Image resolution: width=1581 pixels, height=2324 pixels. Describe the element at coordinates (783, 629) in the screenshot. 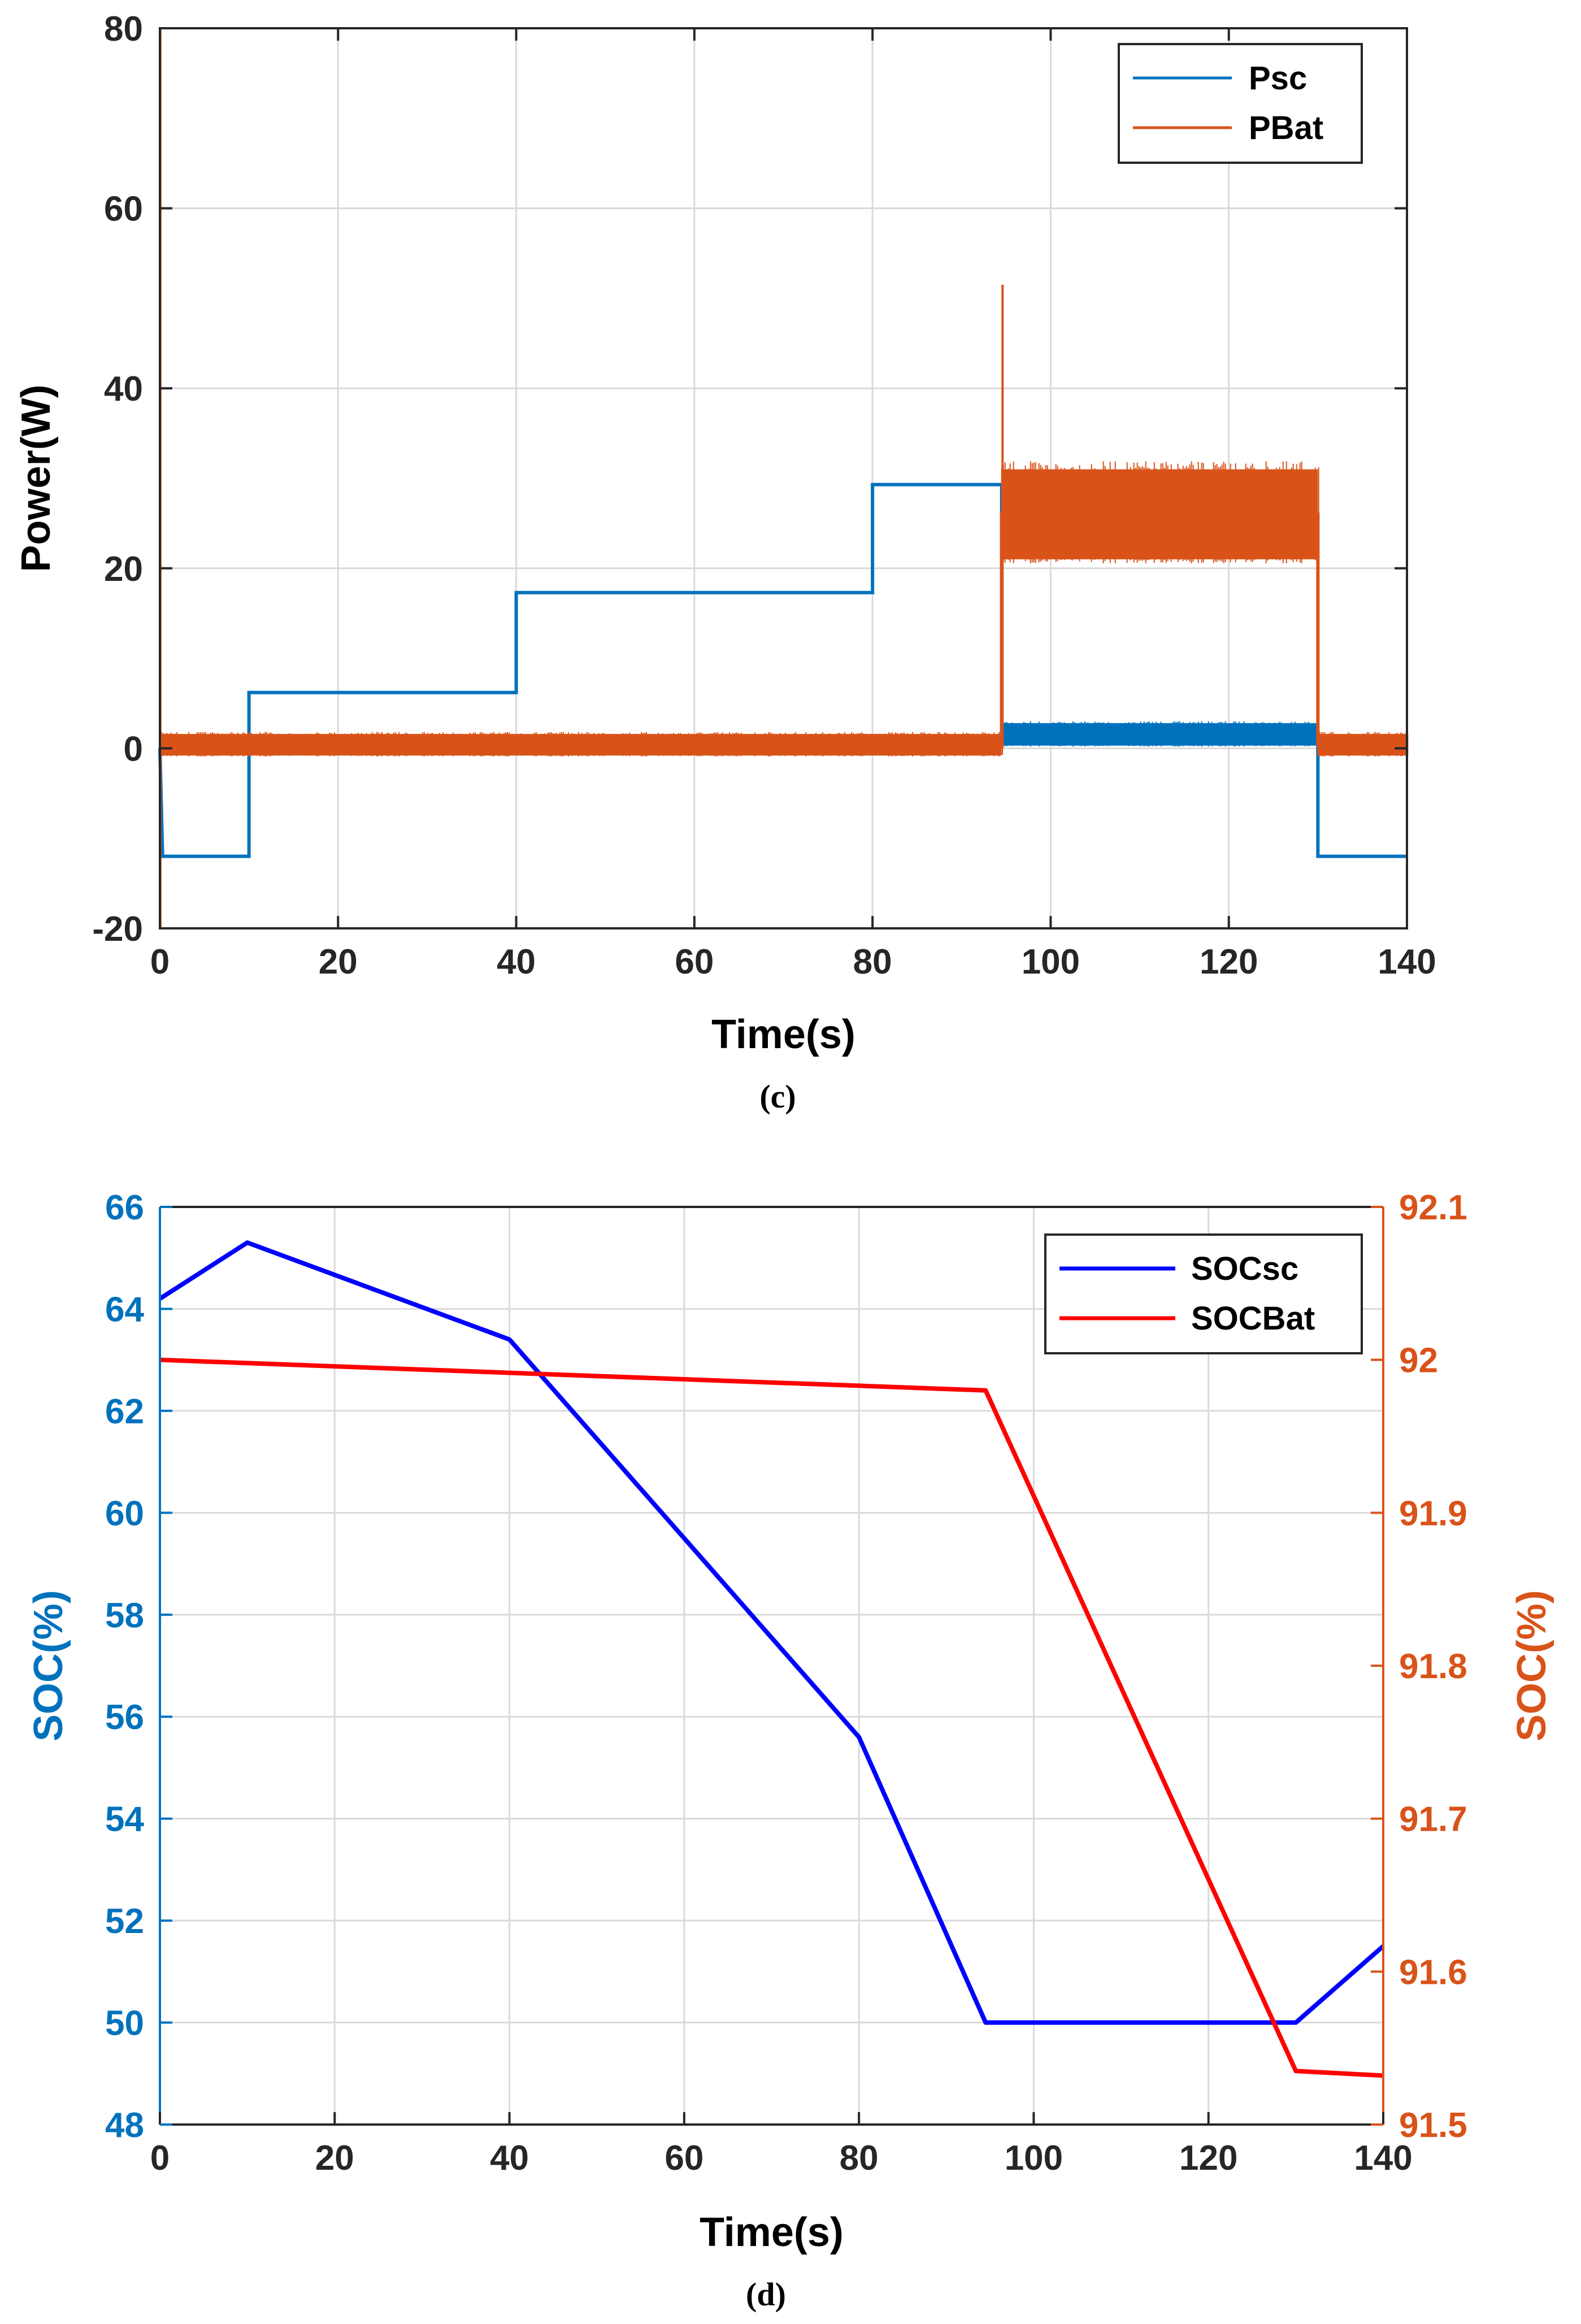

I see `series-line` at that location.